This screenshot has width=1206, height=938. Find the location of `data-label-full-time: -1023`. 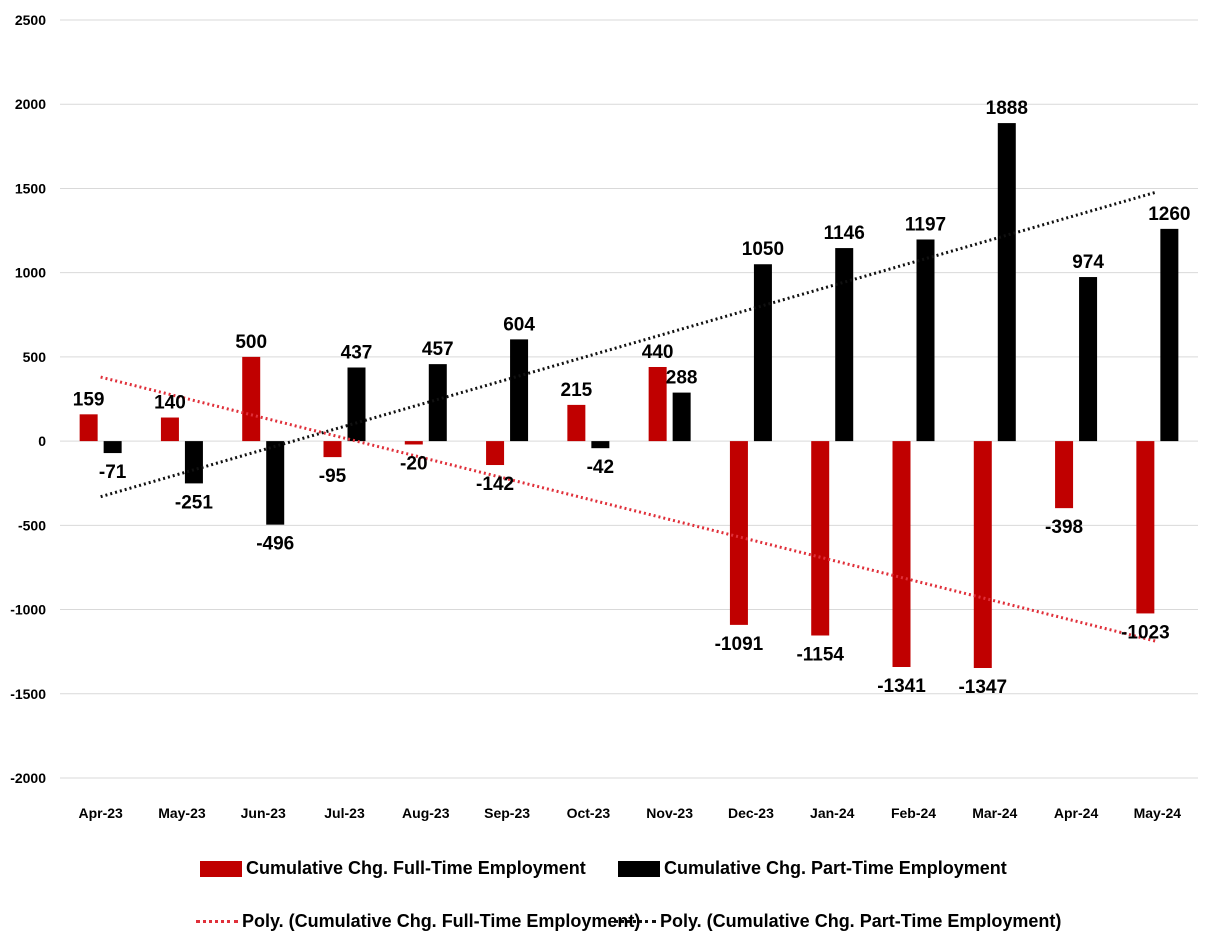

data-label-full-time: -1023 is located at coordinates (1145, 632).